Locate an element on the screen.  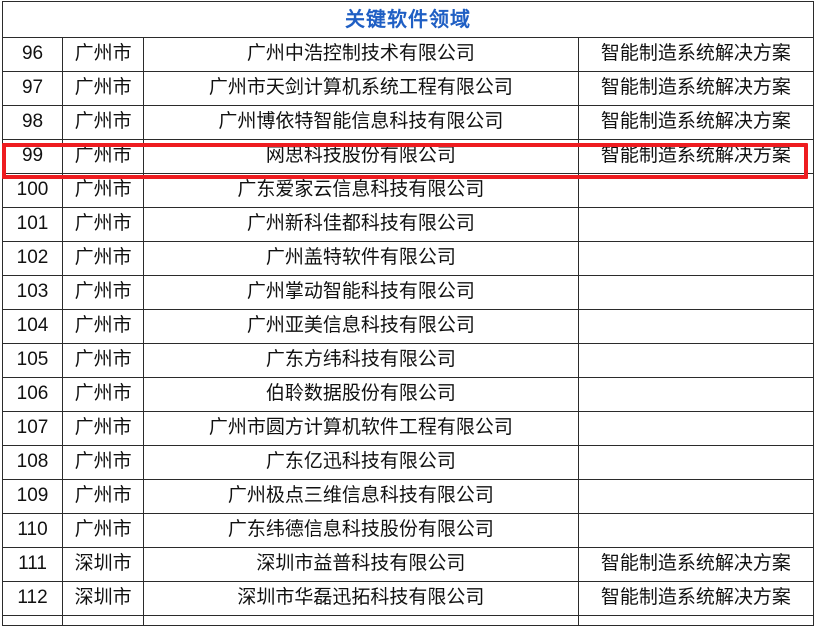
cell-row-number: 112 is located at coordinates (32, 598).